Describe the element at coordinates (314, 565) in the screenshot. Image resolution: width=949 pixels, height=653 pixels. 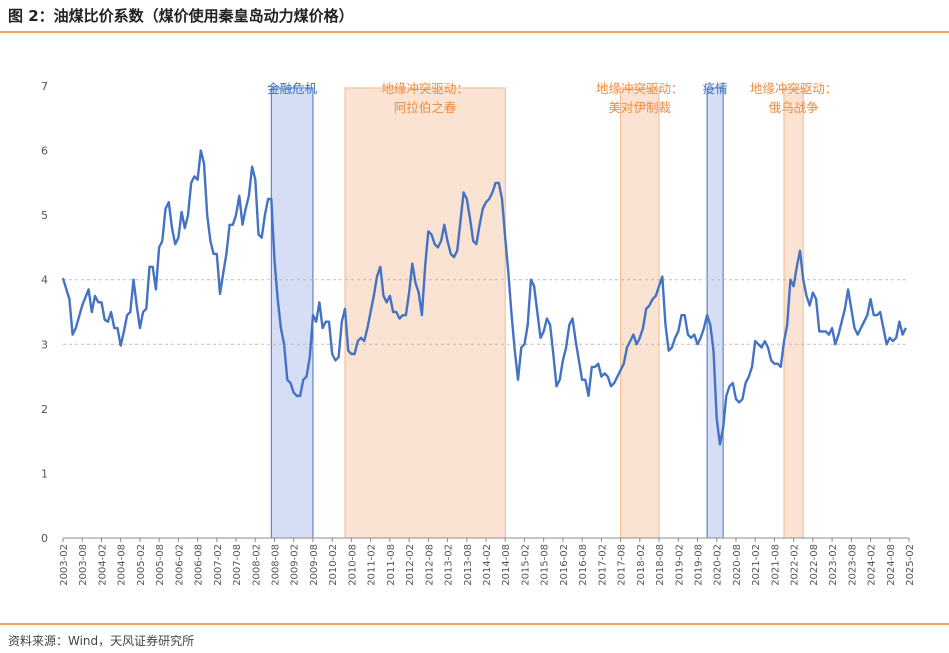
I see `x-tick-label: 2009-08` at that location.